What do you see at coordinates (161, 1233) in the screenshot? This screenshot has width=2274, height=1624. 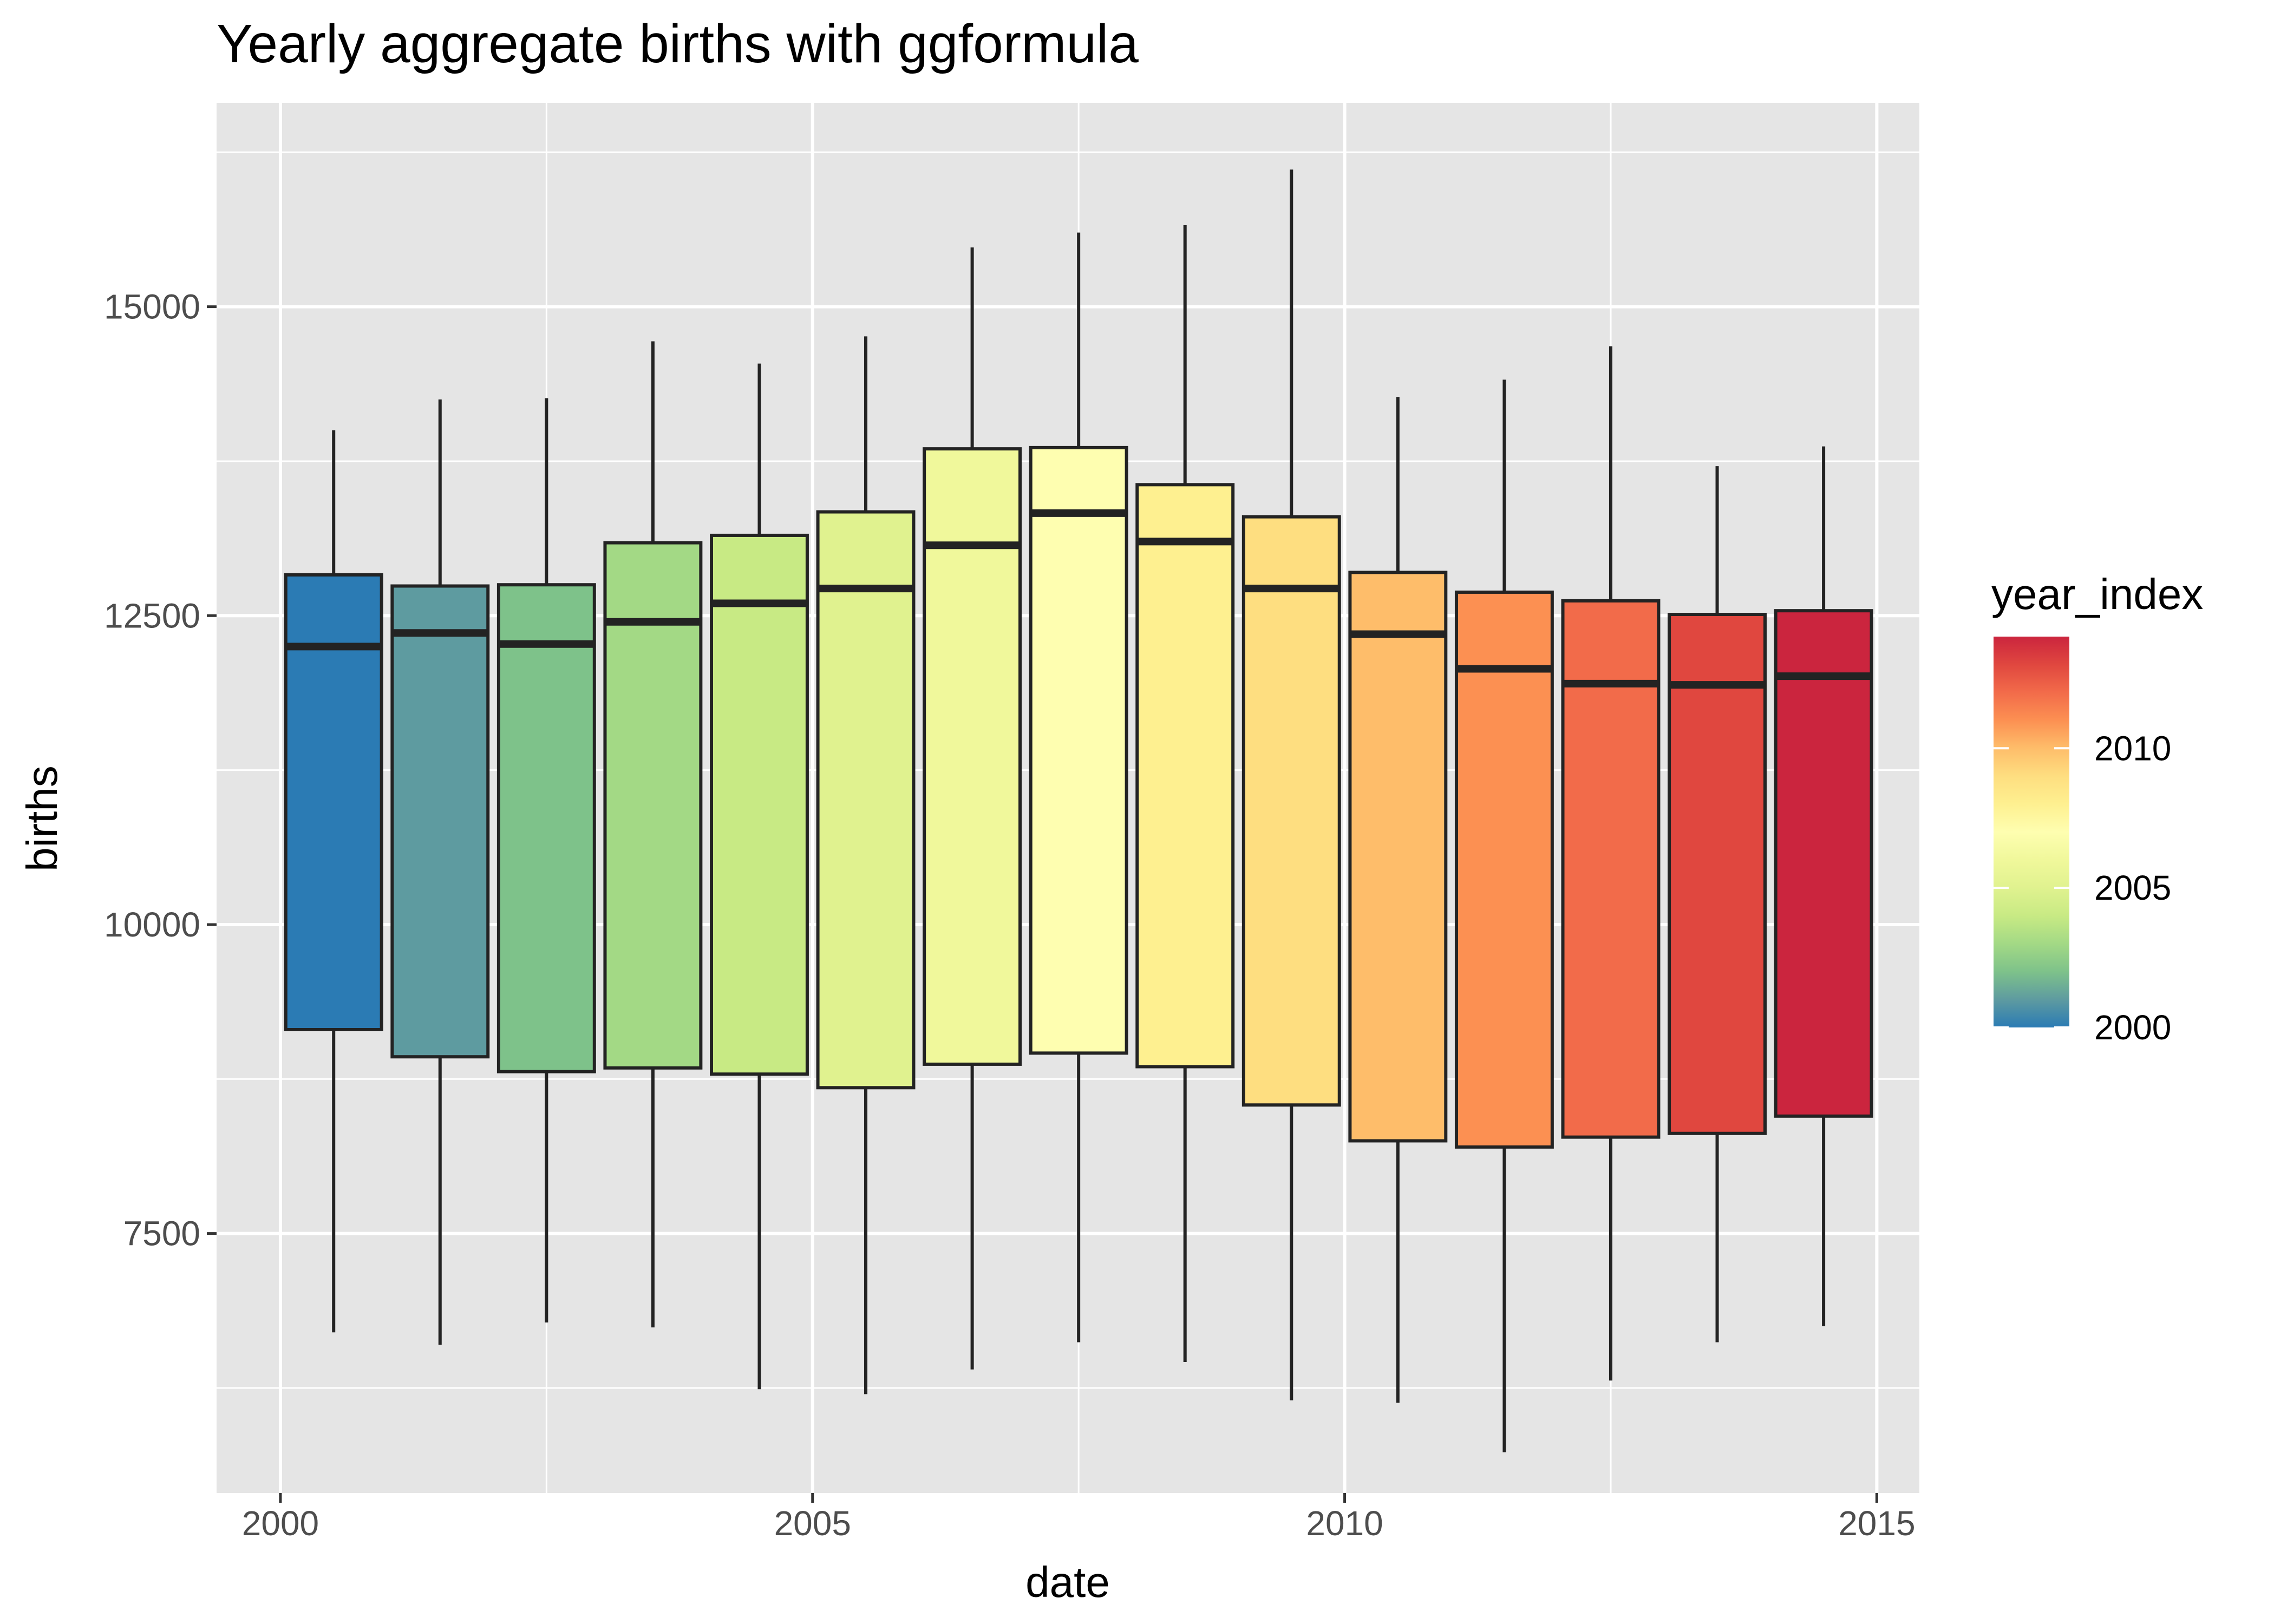 I see `y-tick-label: 7500` at bounding box center [161, 1233].